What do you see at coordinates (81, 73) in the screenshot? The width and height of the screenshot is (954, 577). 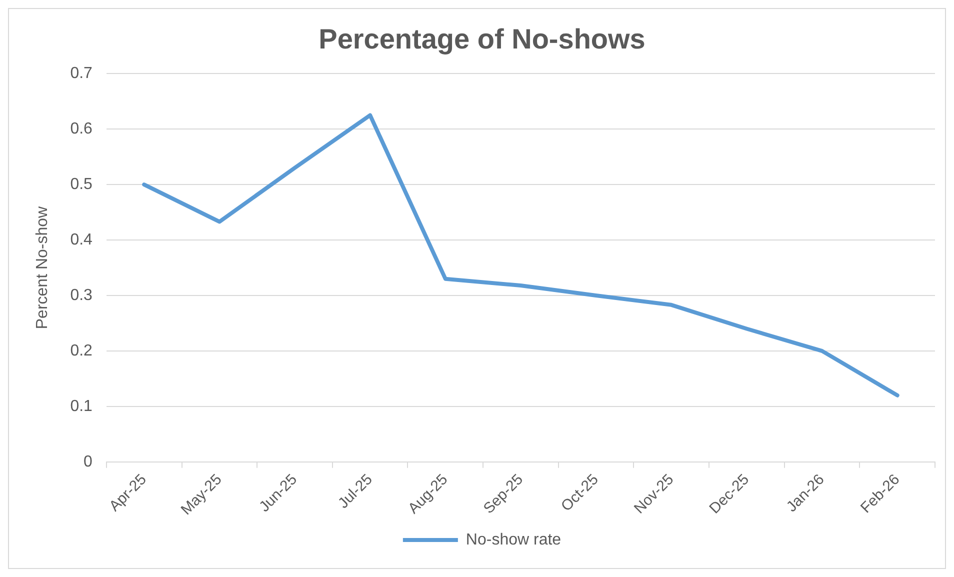 I see `y-tick-label: 0.7` at bounding box center [81, 73].